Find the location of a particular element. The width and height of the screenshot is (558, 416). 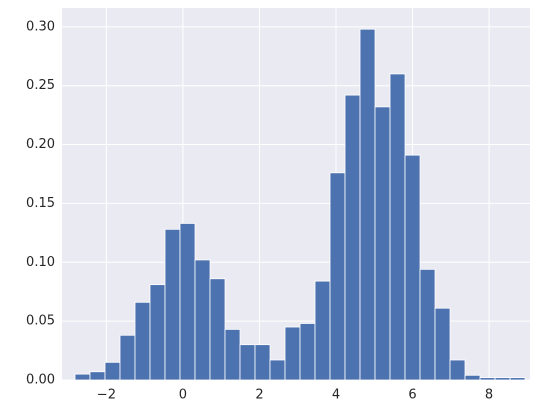

y-tick-label: 0.20 is located at coordinates (40, 144).